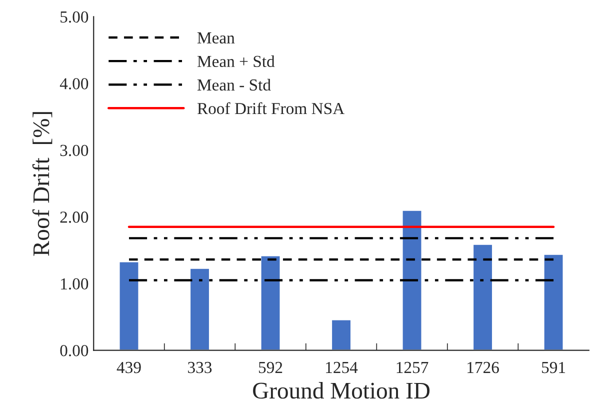 The width and height of the screenshot is (604, 417). What do you see at coordinates (483, 368) in the screenshot?
I see `x-tick-label: 1726` at bounding box center [483, 368].